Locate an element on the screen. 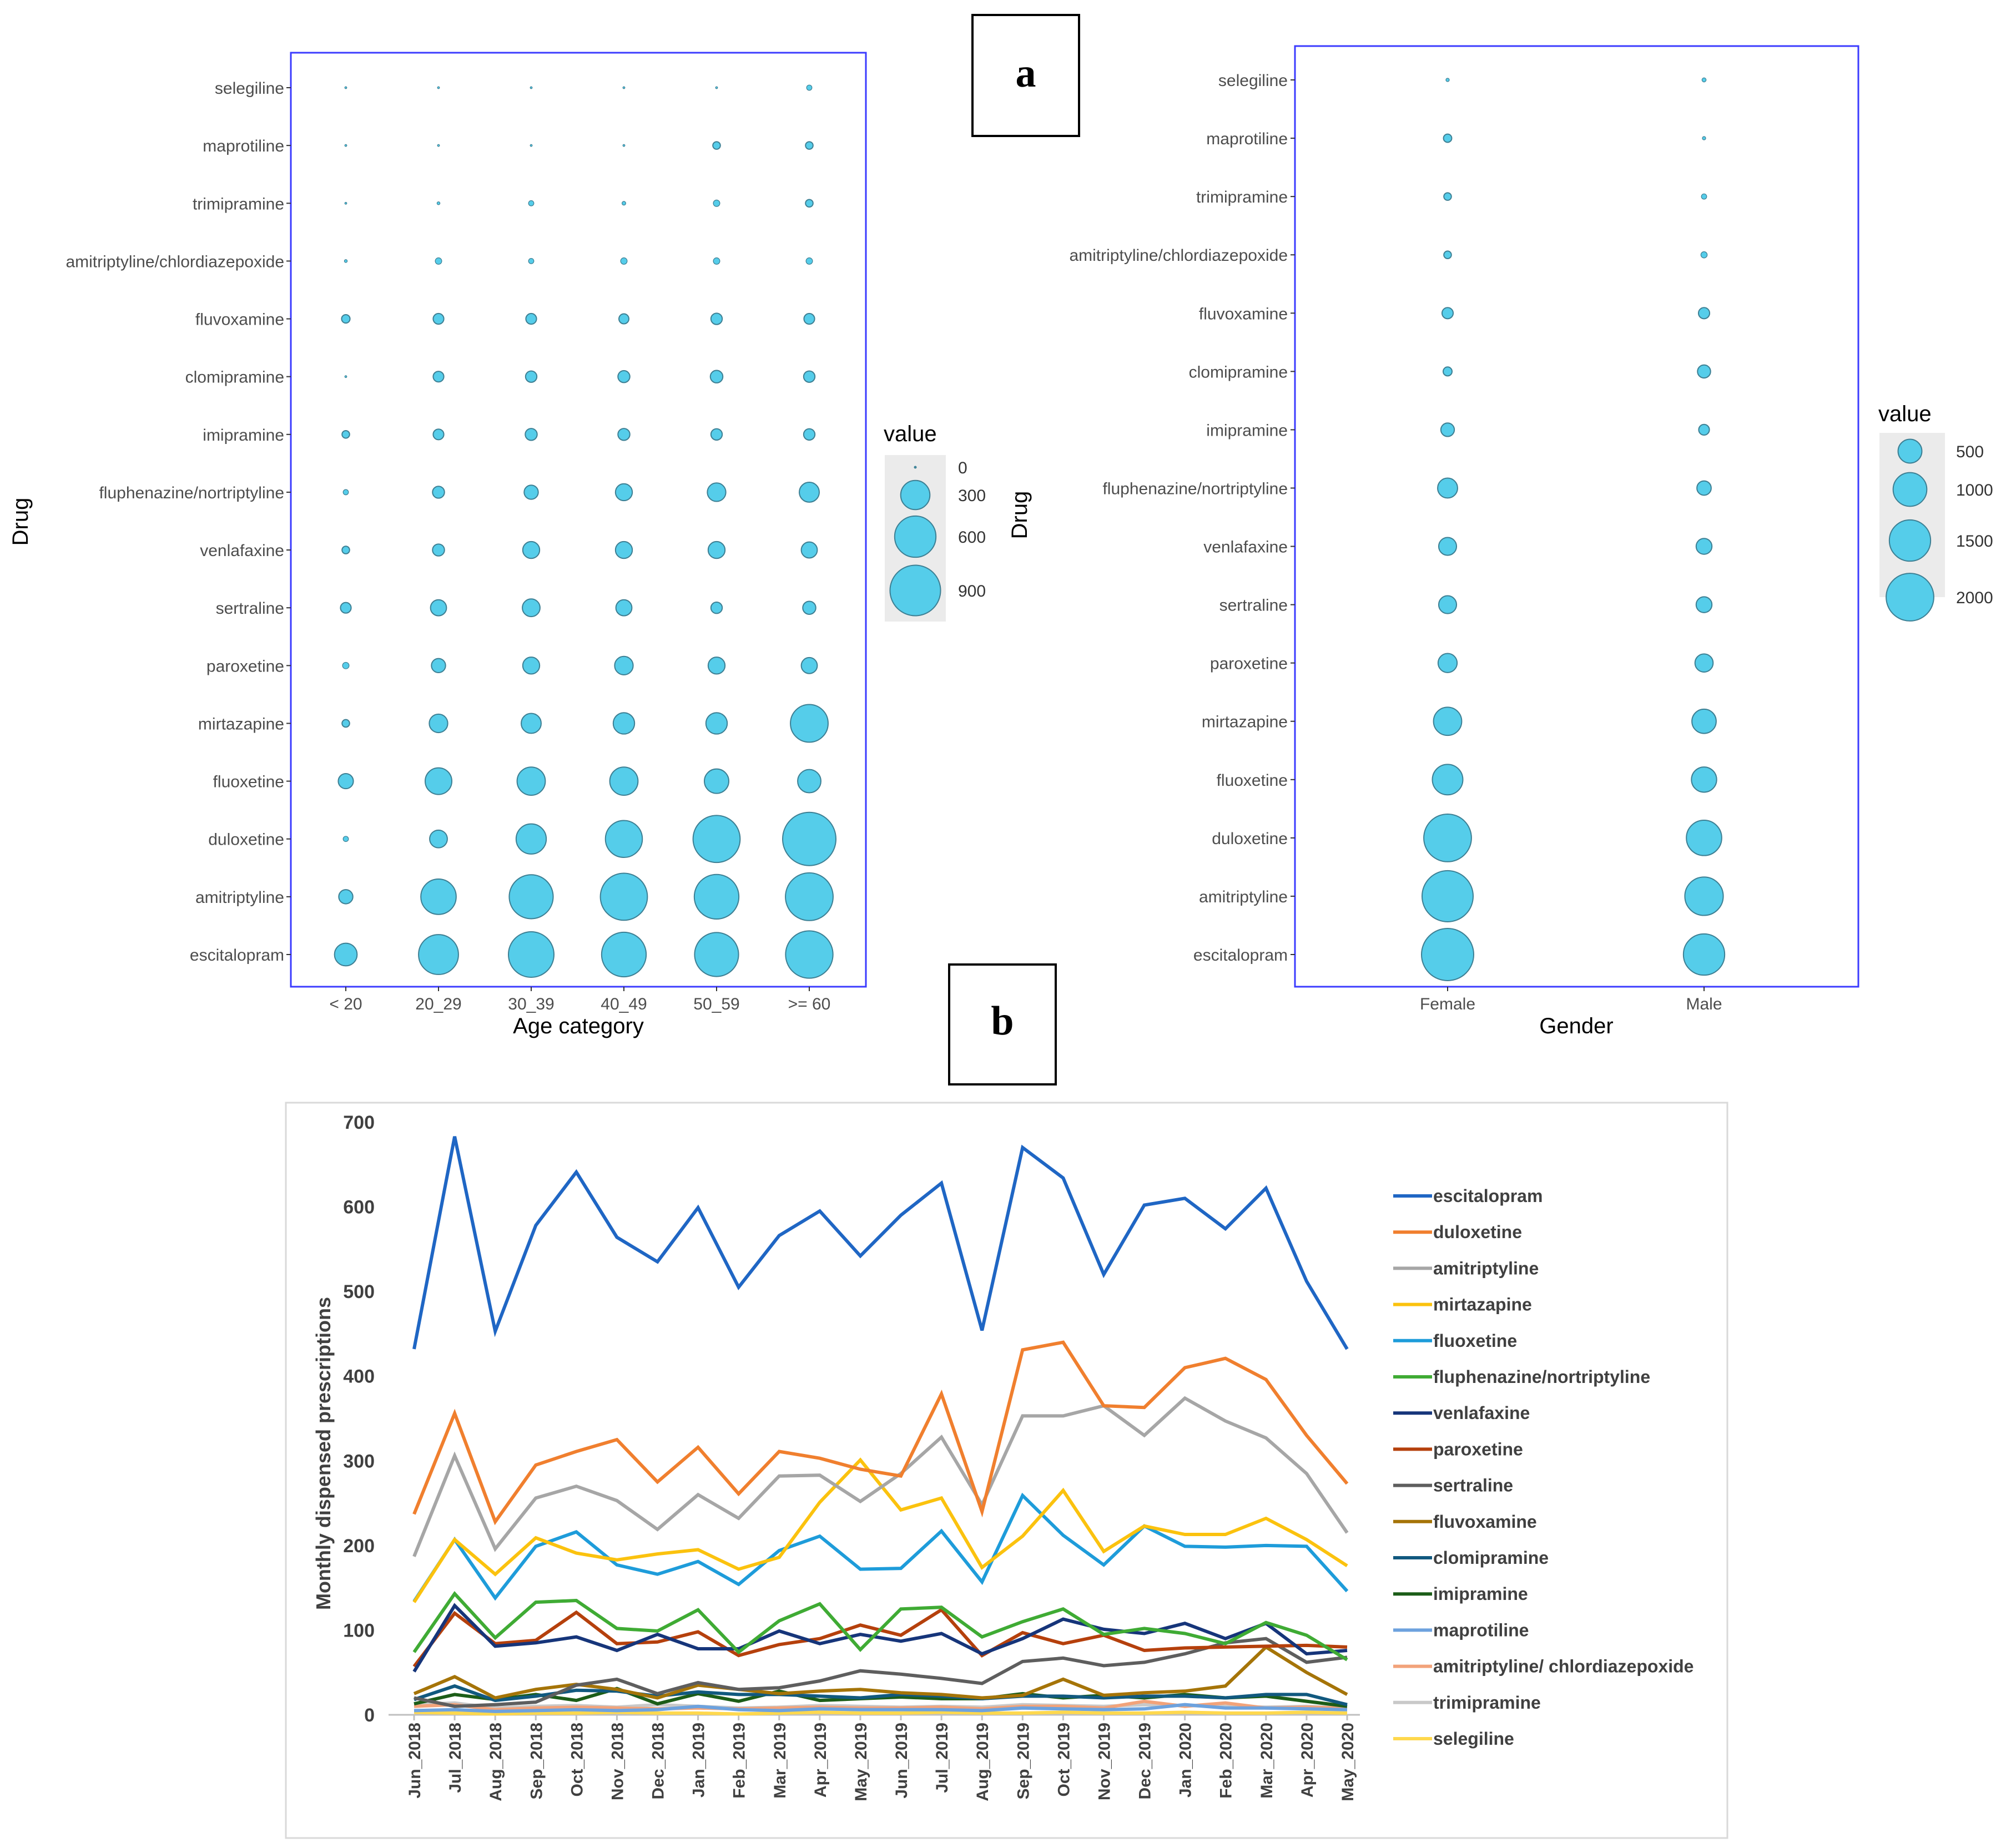 This screenshot has width=2006, height=1848. line-legend-label: sertraline is located at coordinates (1473, 1486).